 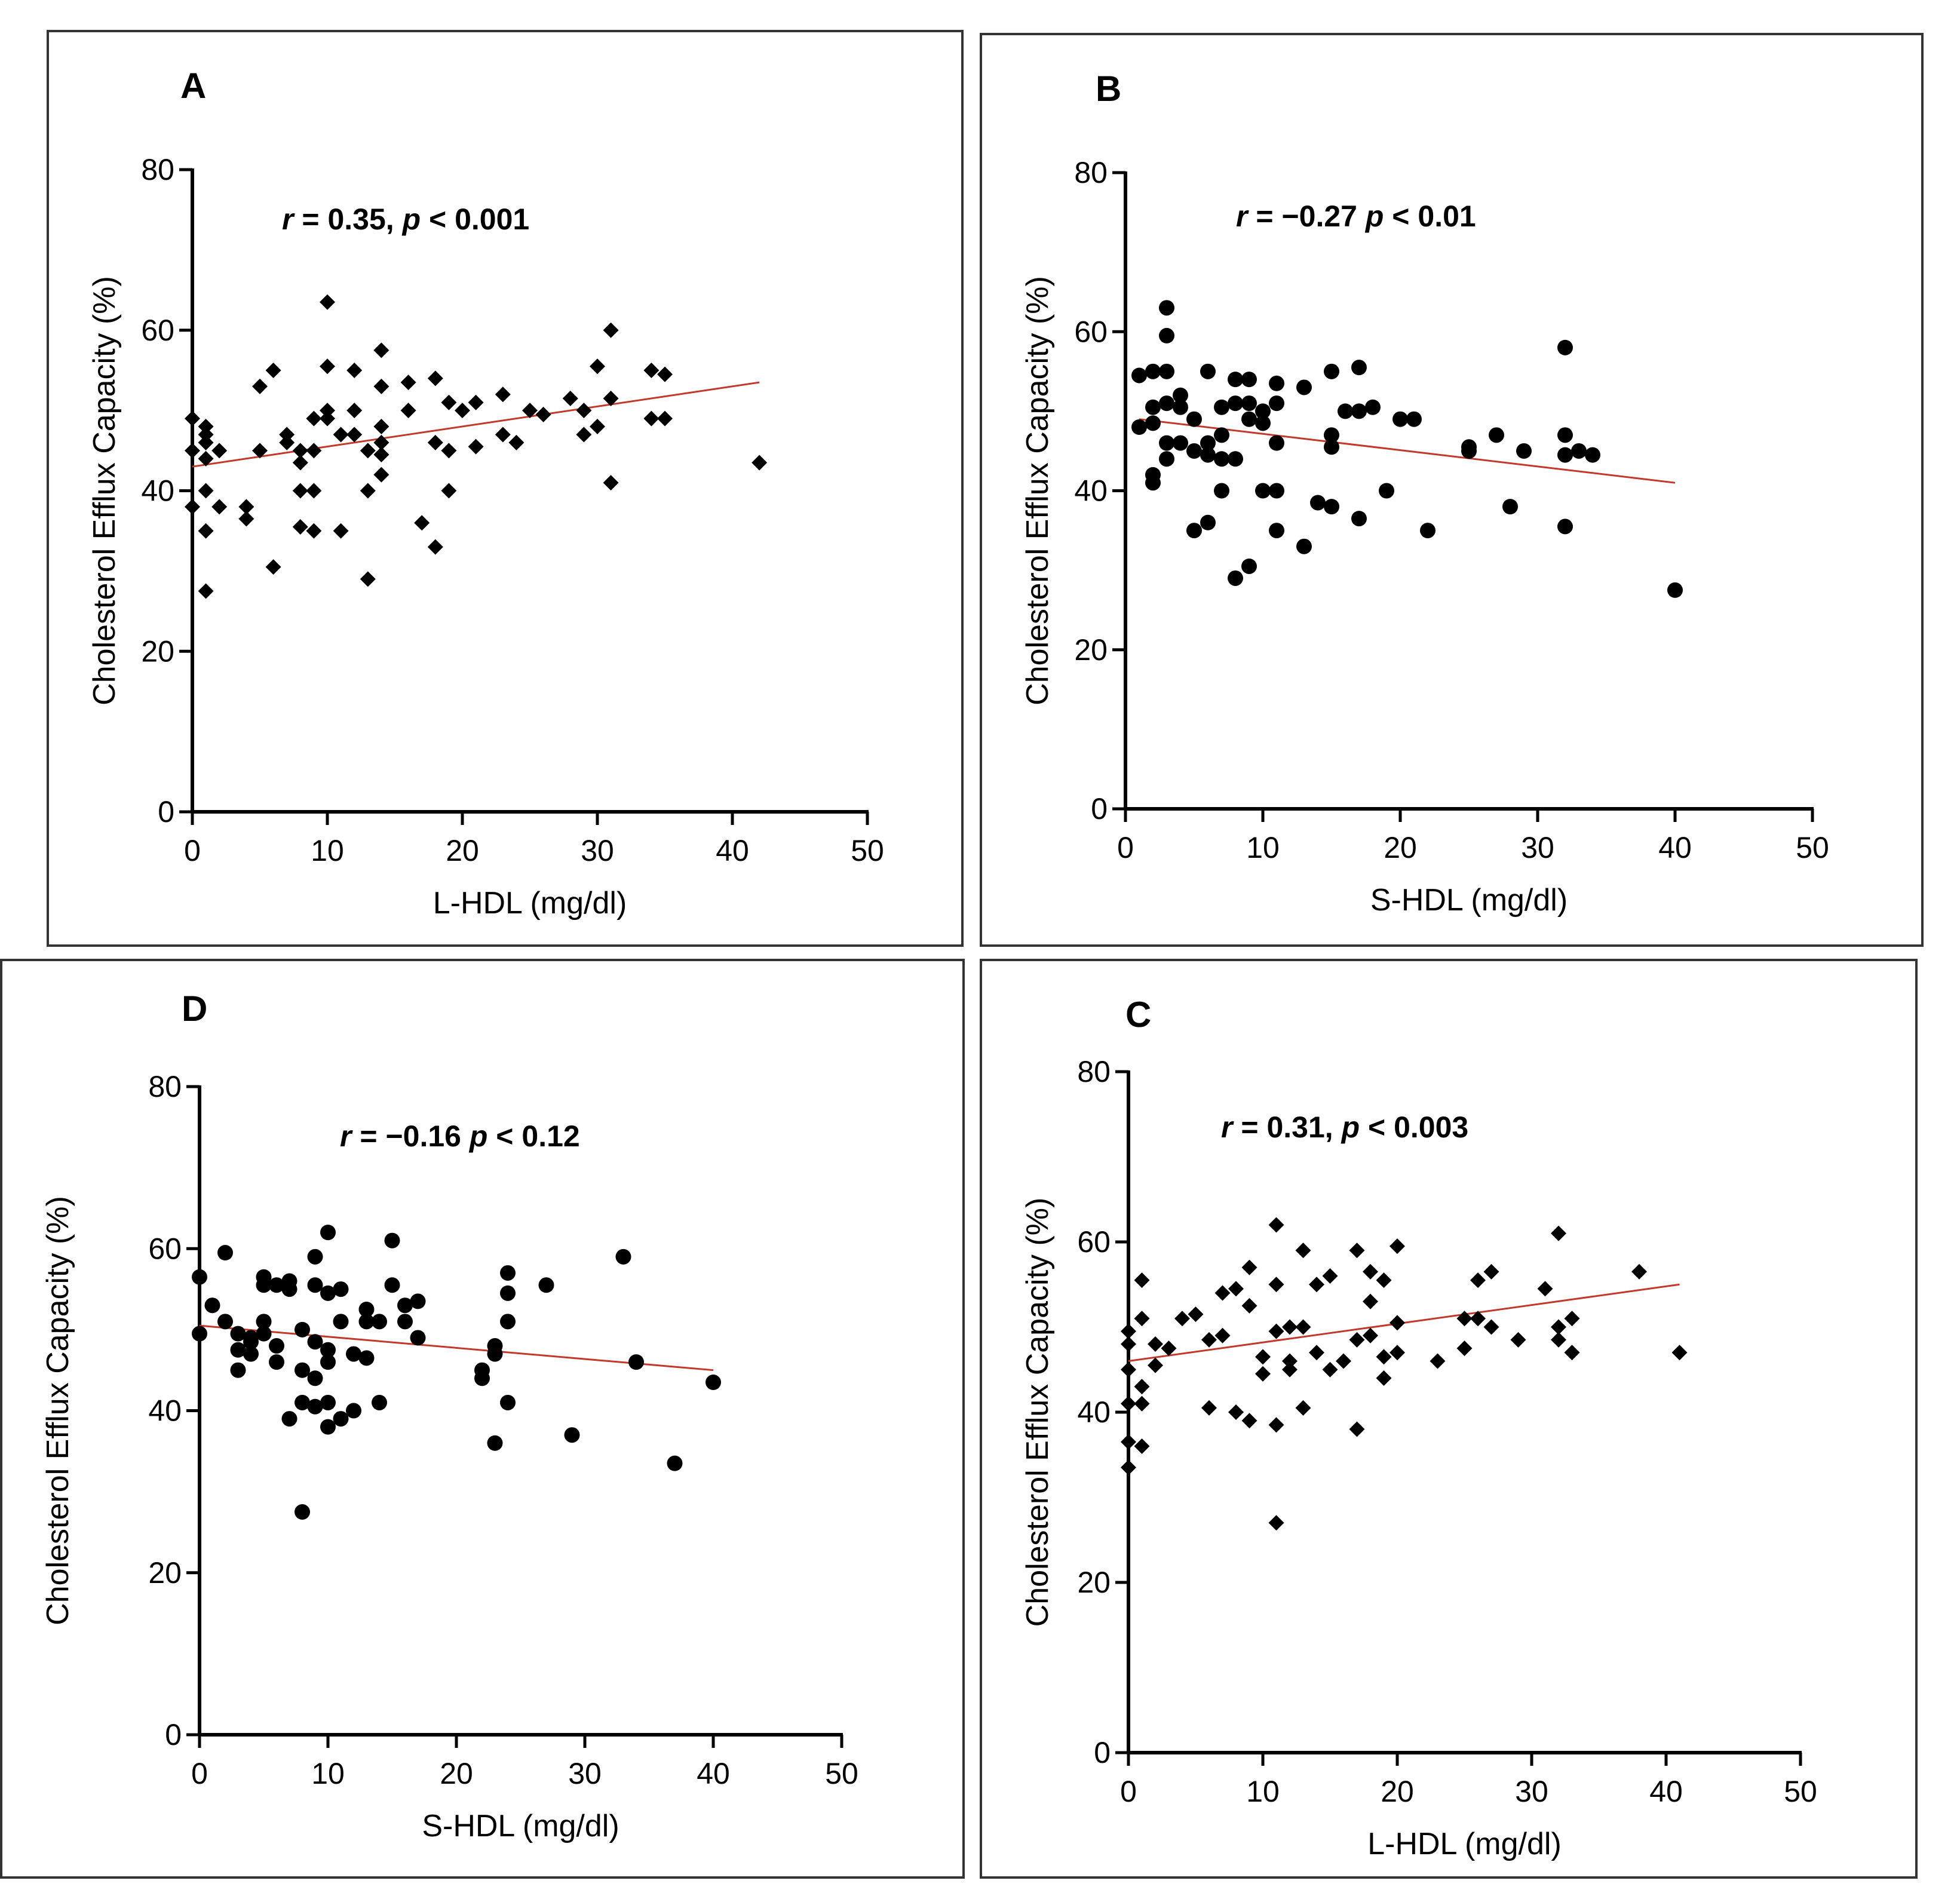 What do you see at coordinates (192, 851) in the screenshot?
I see `x-tick-label: 0` at bounding box center [192, 851].